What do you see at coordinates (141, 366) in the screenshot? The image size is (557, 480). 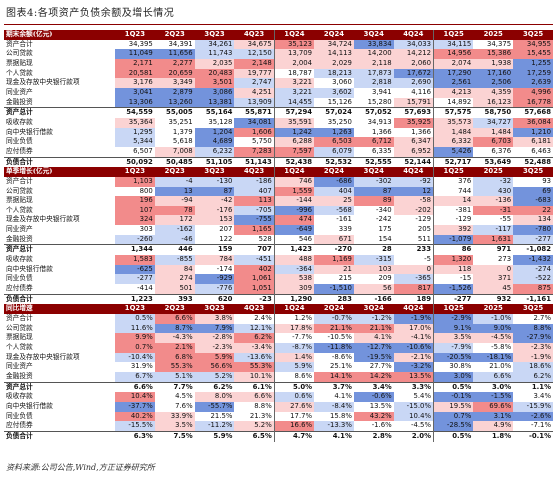 I see `table-cell: 31.9%` at bounding box center [141, 366].